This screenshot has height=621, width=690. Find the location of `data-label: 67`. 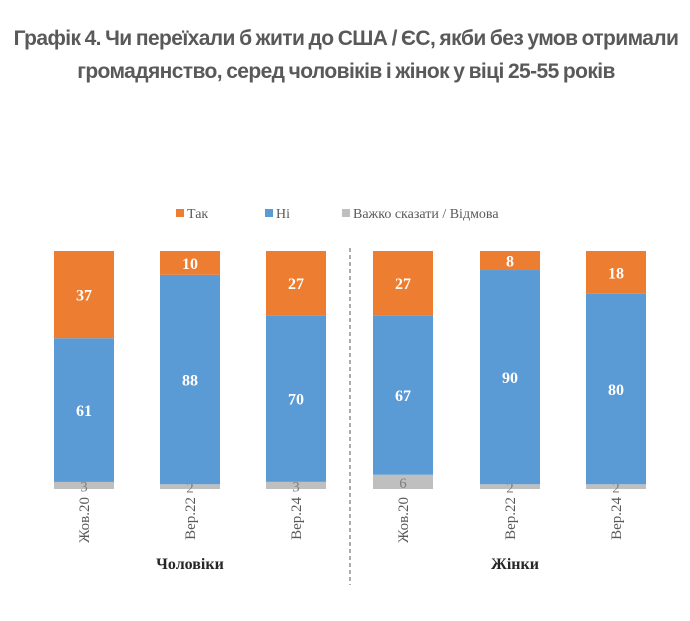

data-label: 67 is located at coordinates (403, 396).